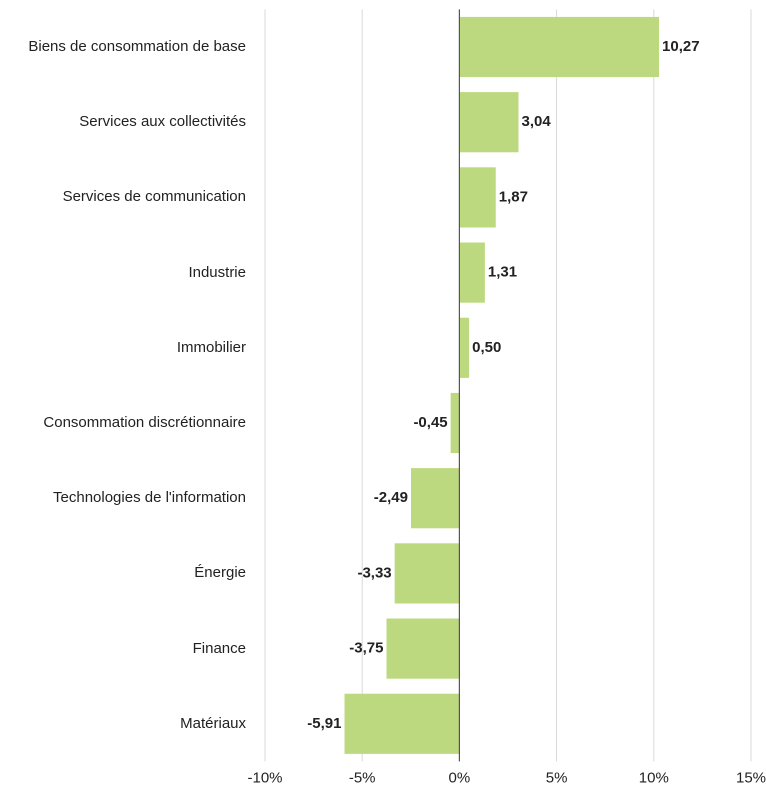  I want to click on data-label: -3,33, so click(374, 572).